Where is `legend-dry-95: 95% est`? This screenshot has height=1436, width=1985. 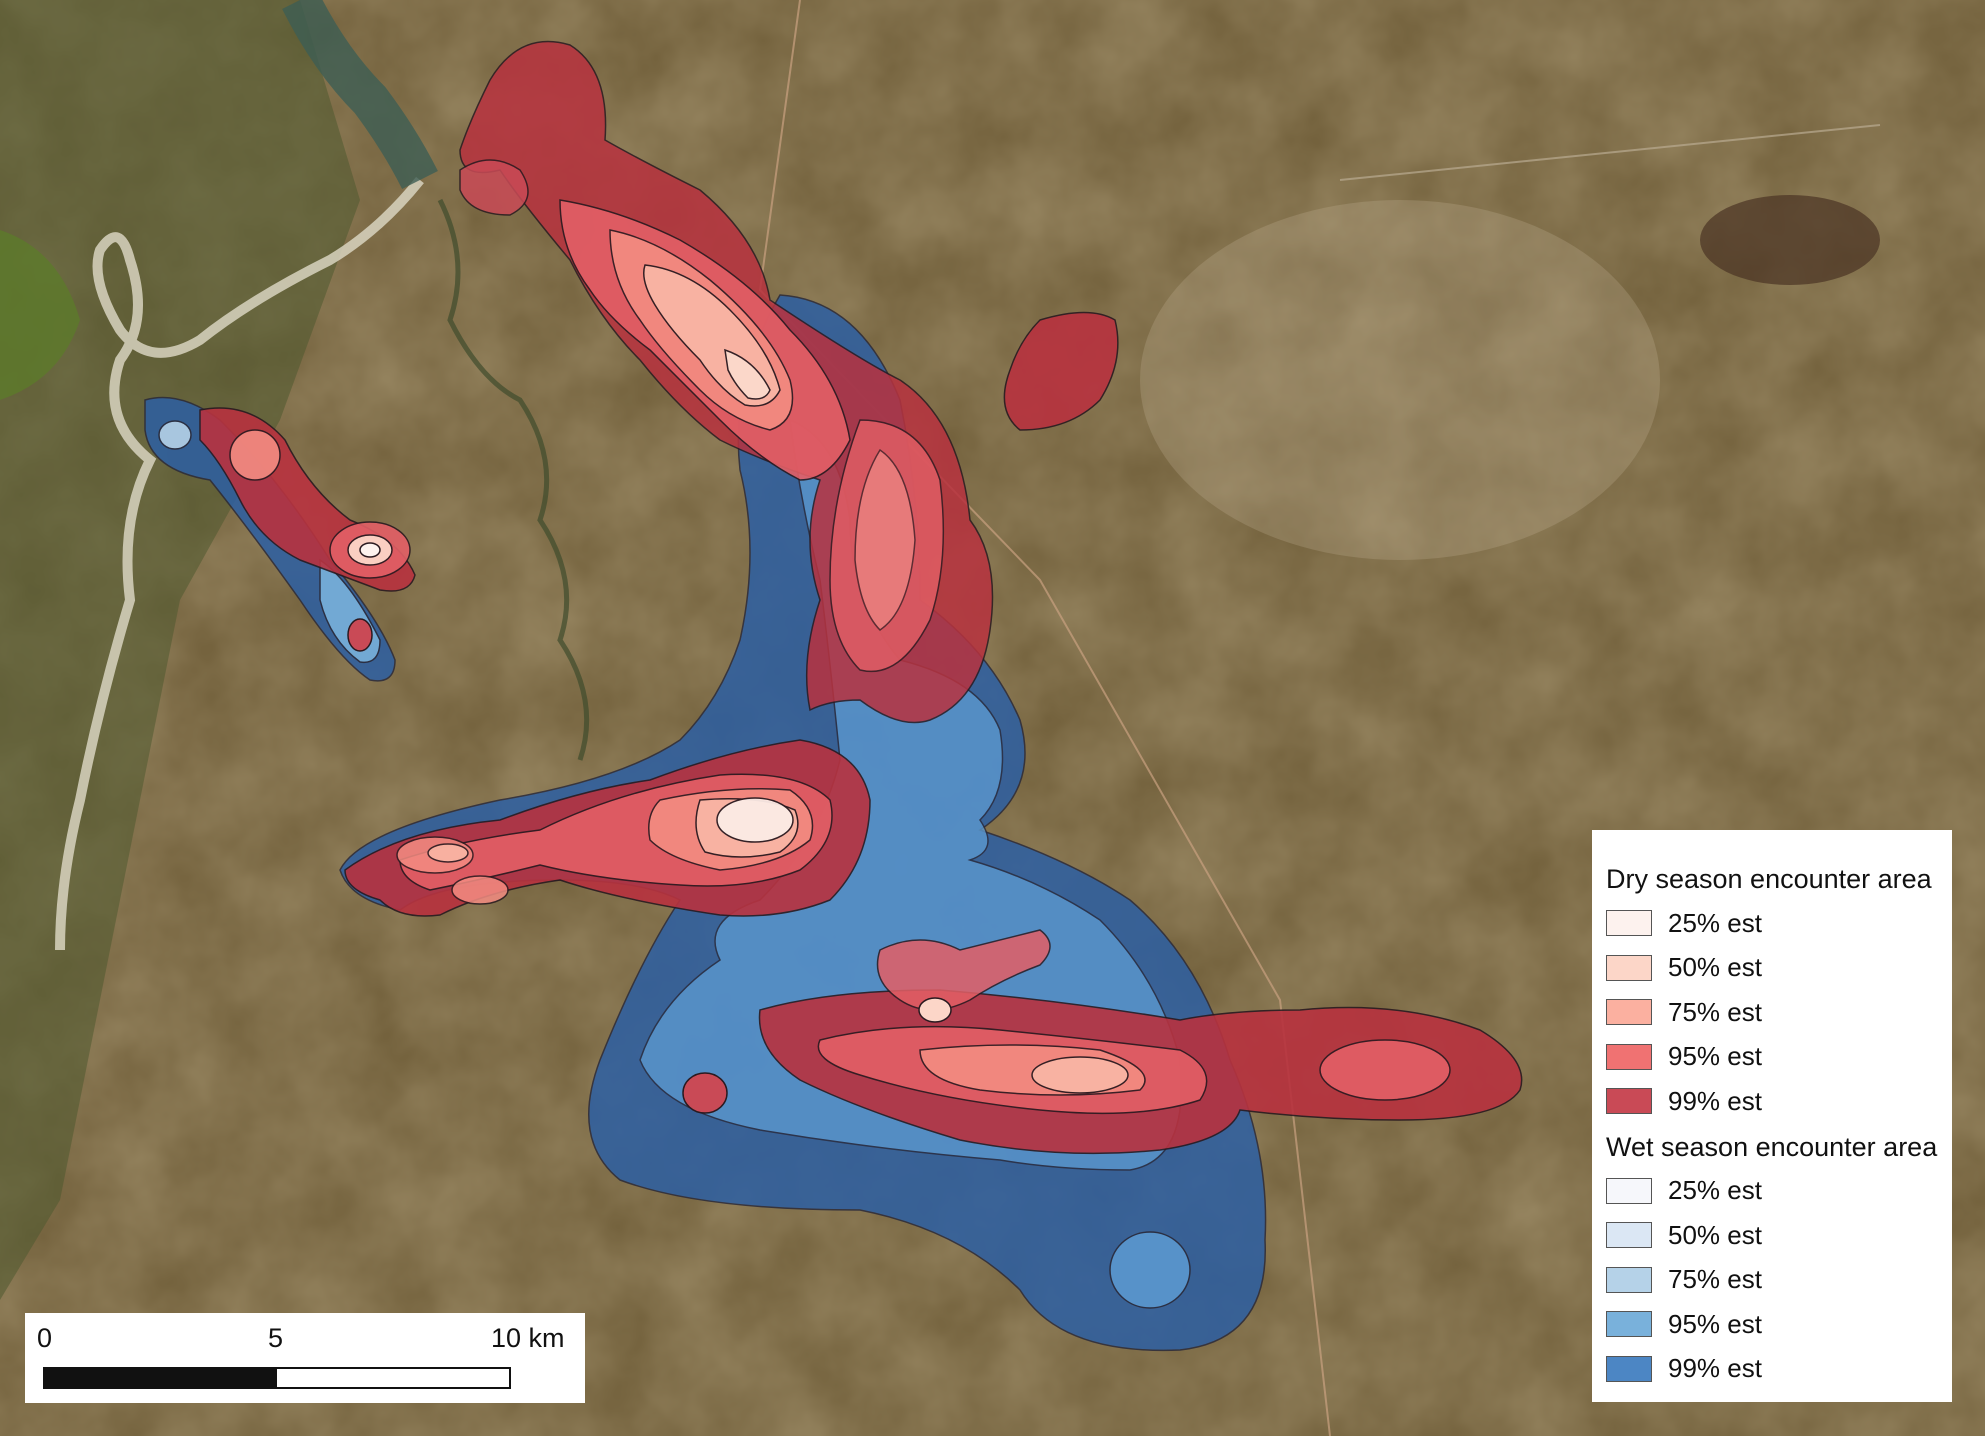 legend-dry-95: 95% est is located at coordinates (1779, 1057).